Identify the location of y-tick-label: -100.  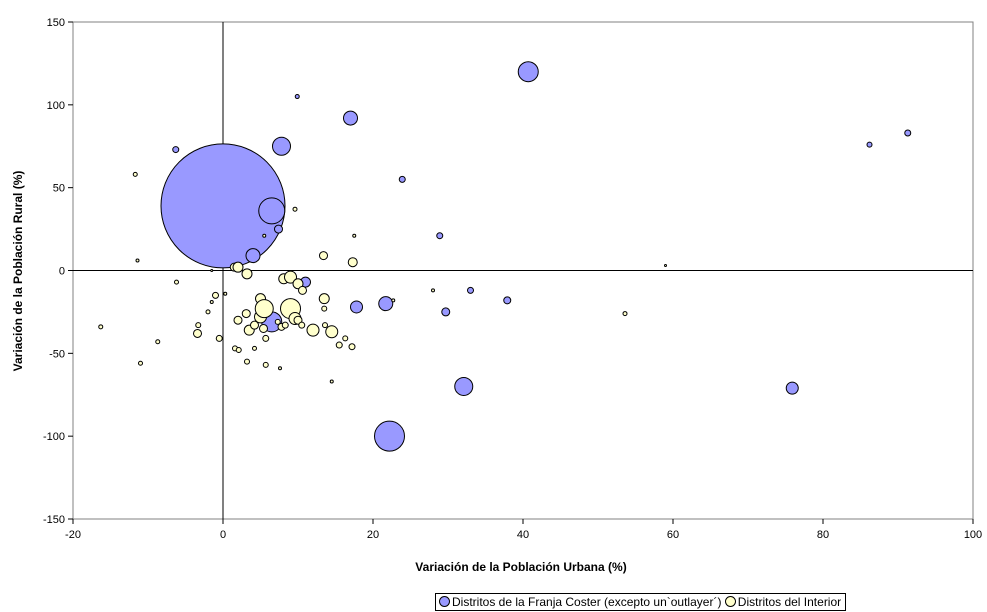
(54, 437).